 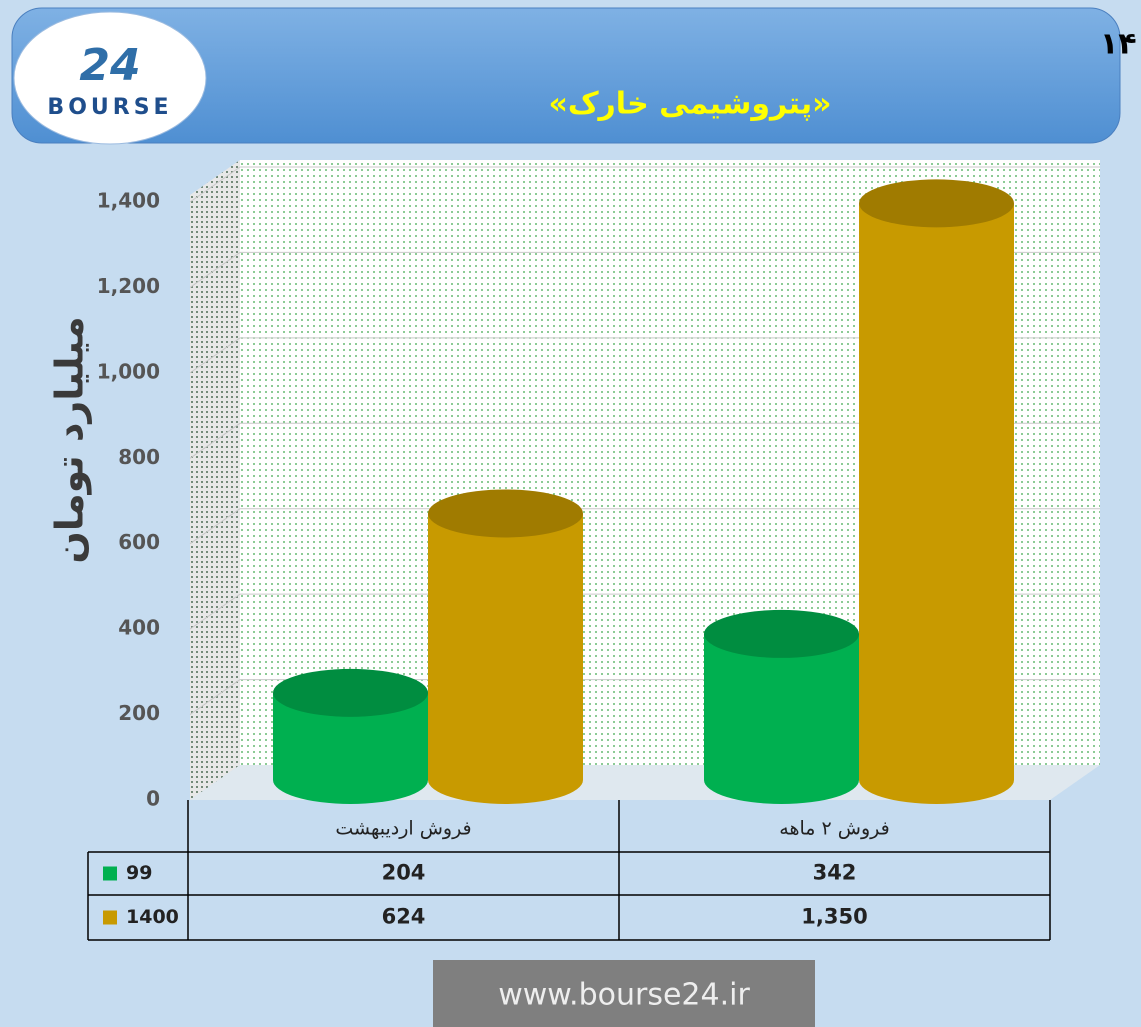 What do you see at coordinates (139, 542) in the screenshot?
I see `y-tick-label: 600` at bounding box center [139, 542].